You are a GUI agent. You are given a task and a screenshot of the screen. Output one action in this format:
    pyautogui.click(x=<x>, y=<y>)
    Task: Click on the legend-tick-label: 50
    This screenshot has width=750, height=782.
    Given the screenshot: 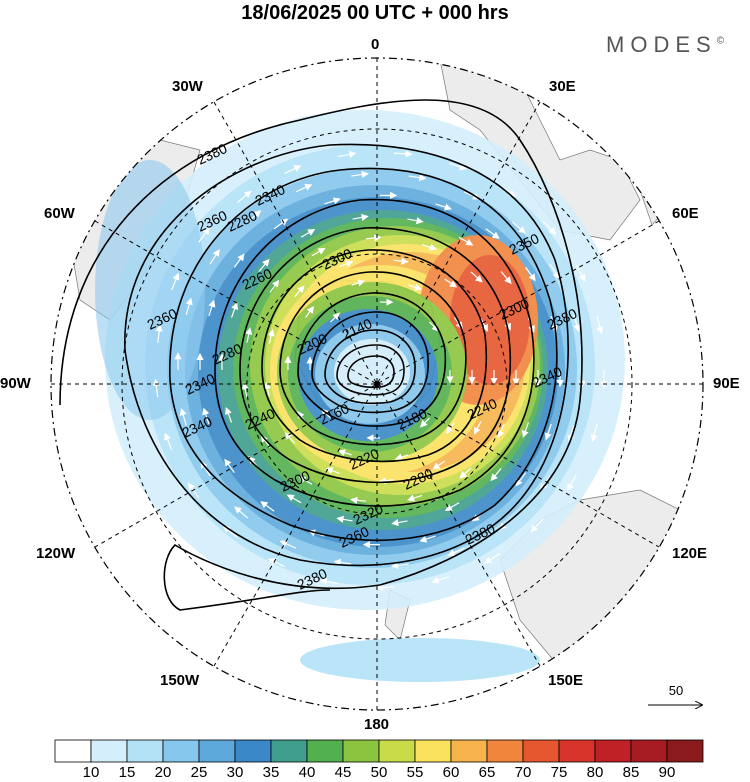 What is the action you would take?
    pyautogui.click(x=379, y=772)
    